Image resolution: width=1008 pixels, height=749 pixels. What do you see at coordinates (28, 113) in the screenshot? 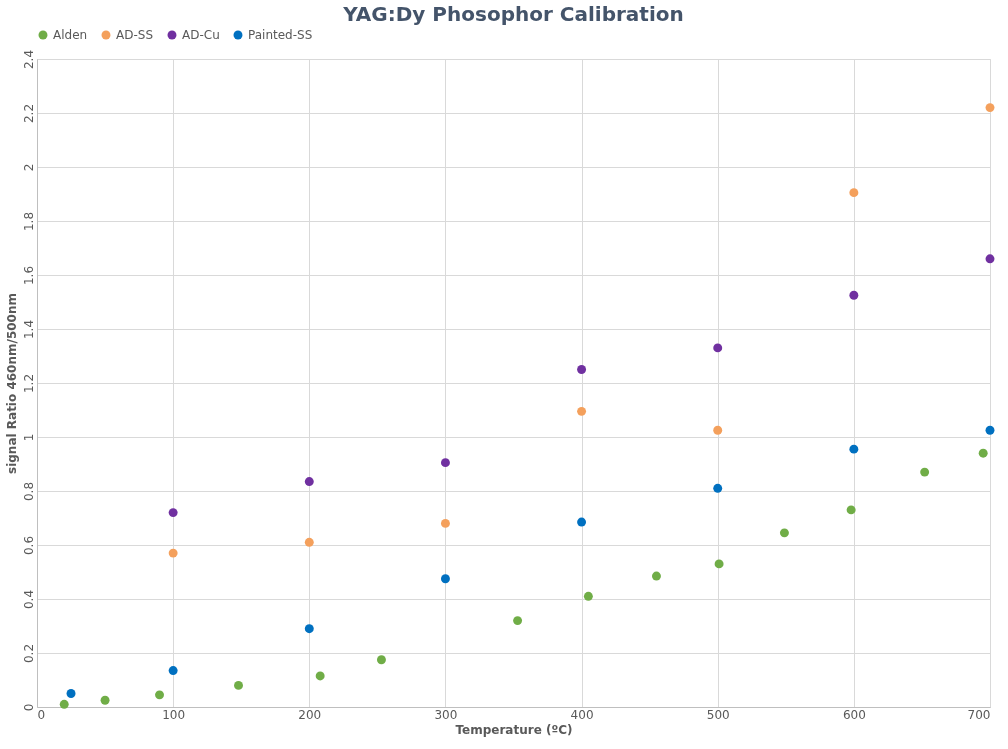
I see `y-tick-label: 2.2` at bounding box center [28, 113].